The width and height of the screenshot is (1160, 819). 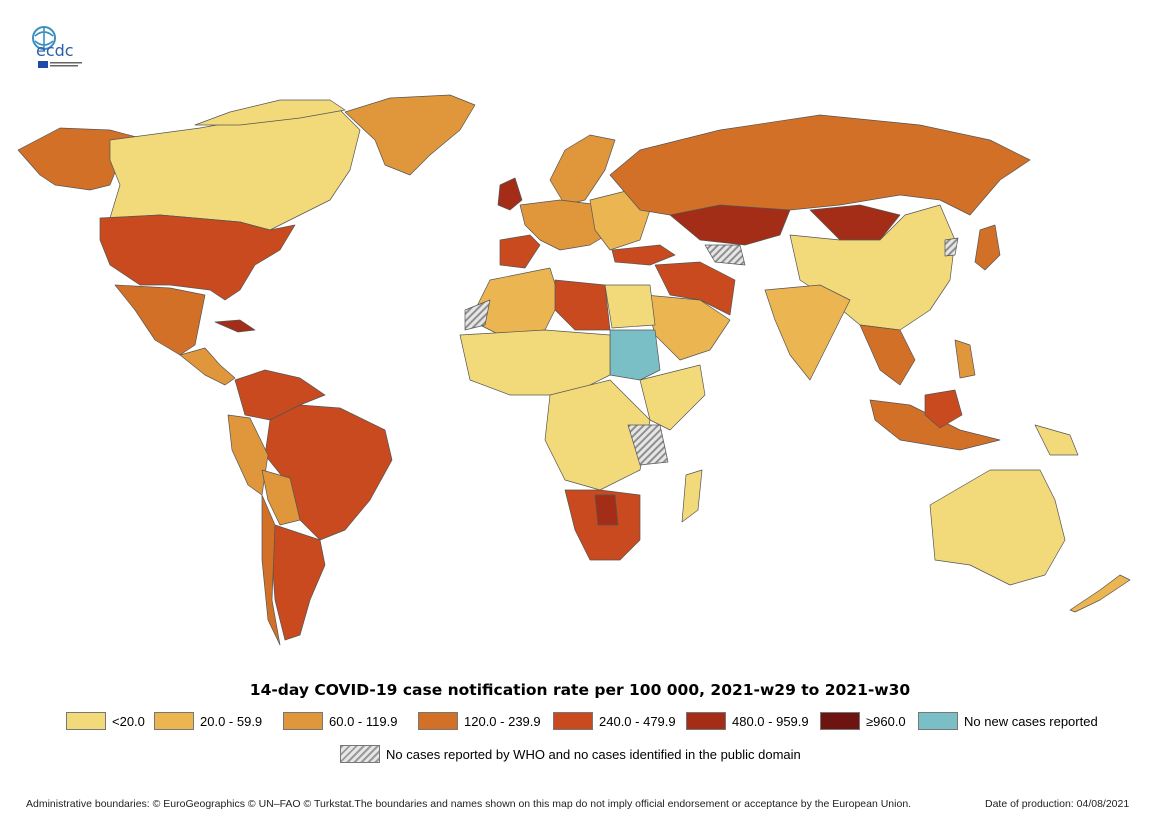 I want to click on new-zealand, so click(x=1100, y=593).